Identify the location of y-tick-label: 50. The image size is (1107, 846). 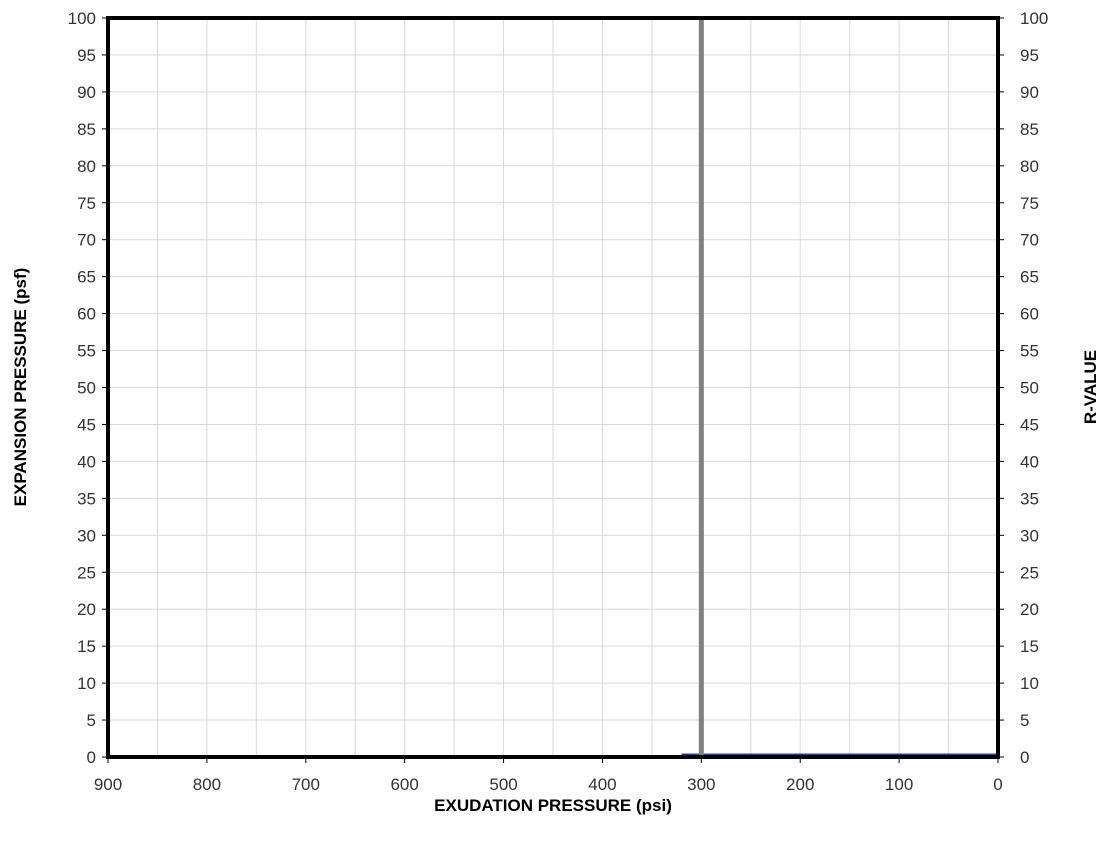
(86, 388).